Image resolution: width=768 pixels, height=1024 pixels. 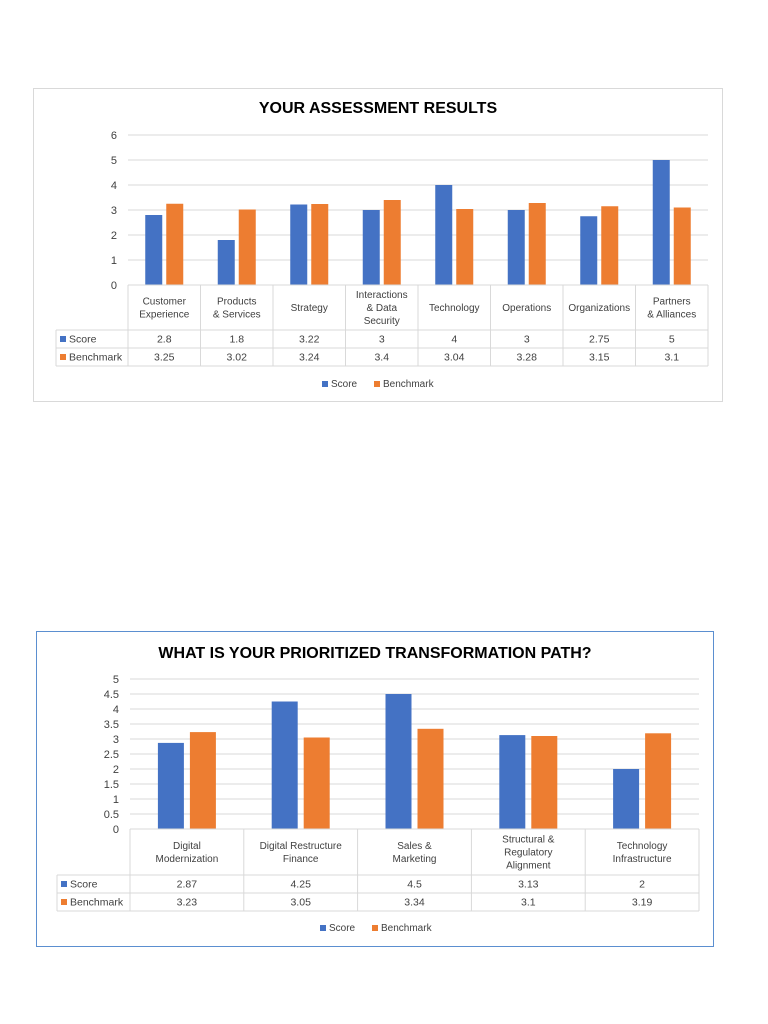 What do you see at coordinates (309, 340) in the screenshot?
I see `table-cell: 3.22` at bounding box center [309, 340].